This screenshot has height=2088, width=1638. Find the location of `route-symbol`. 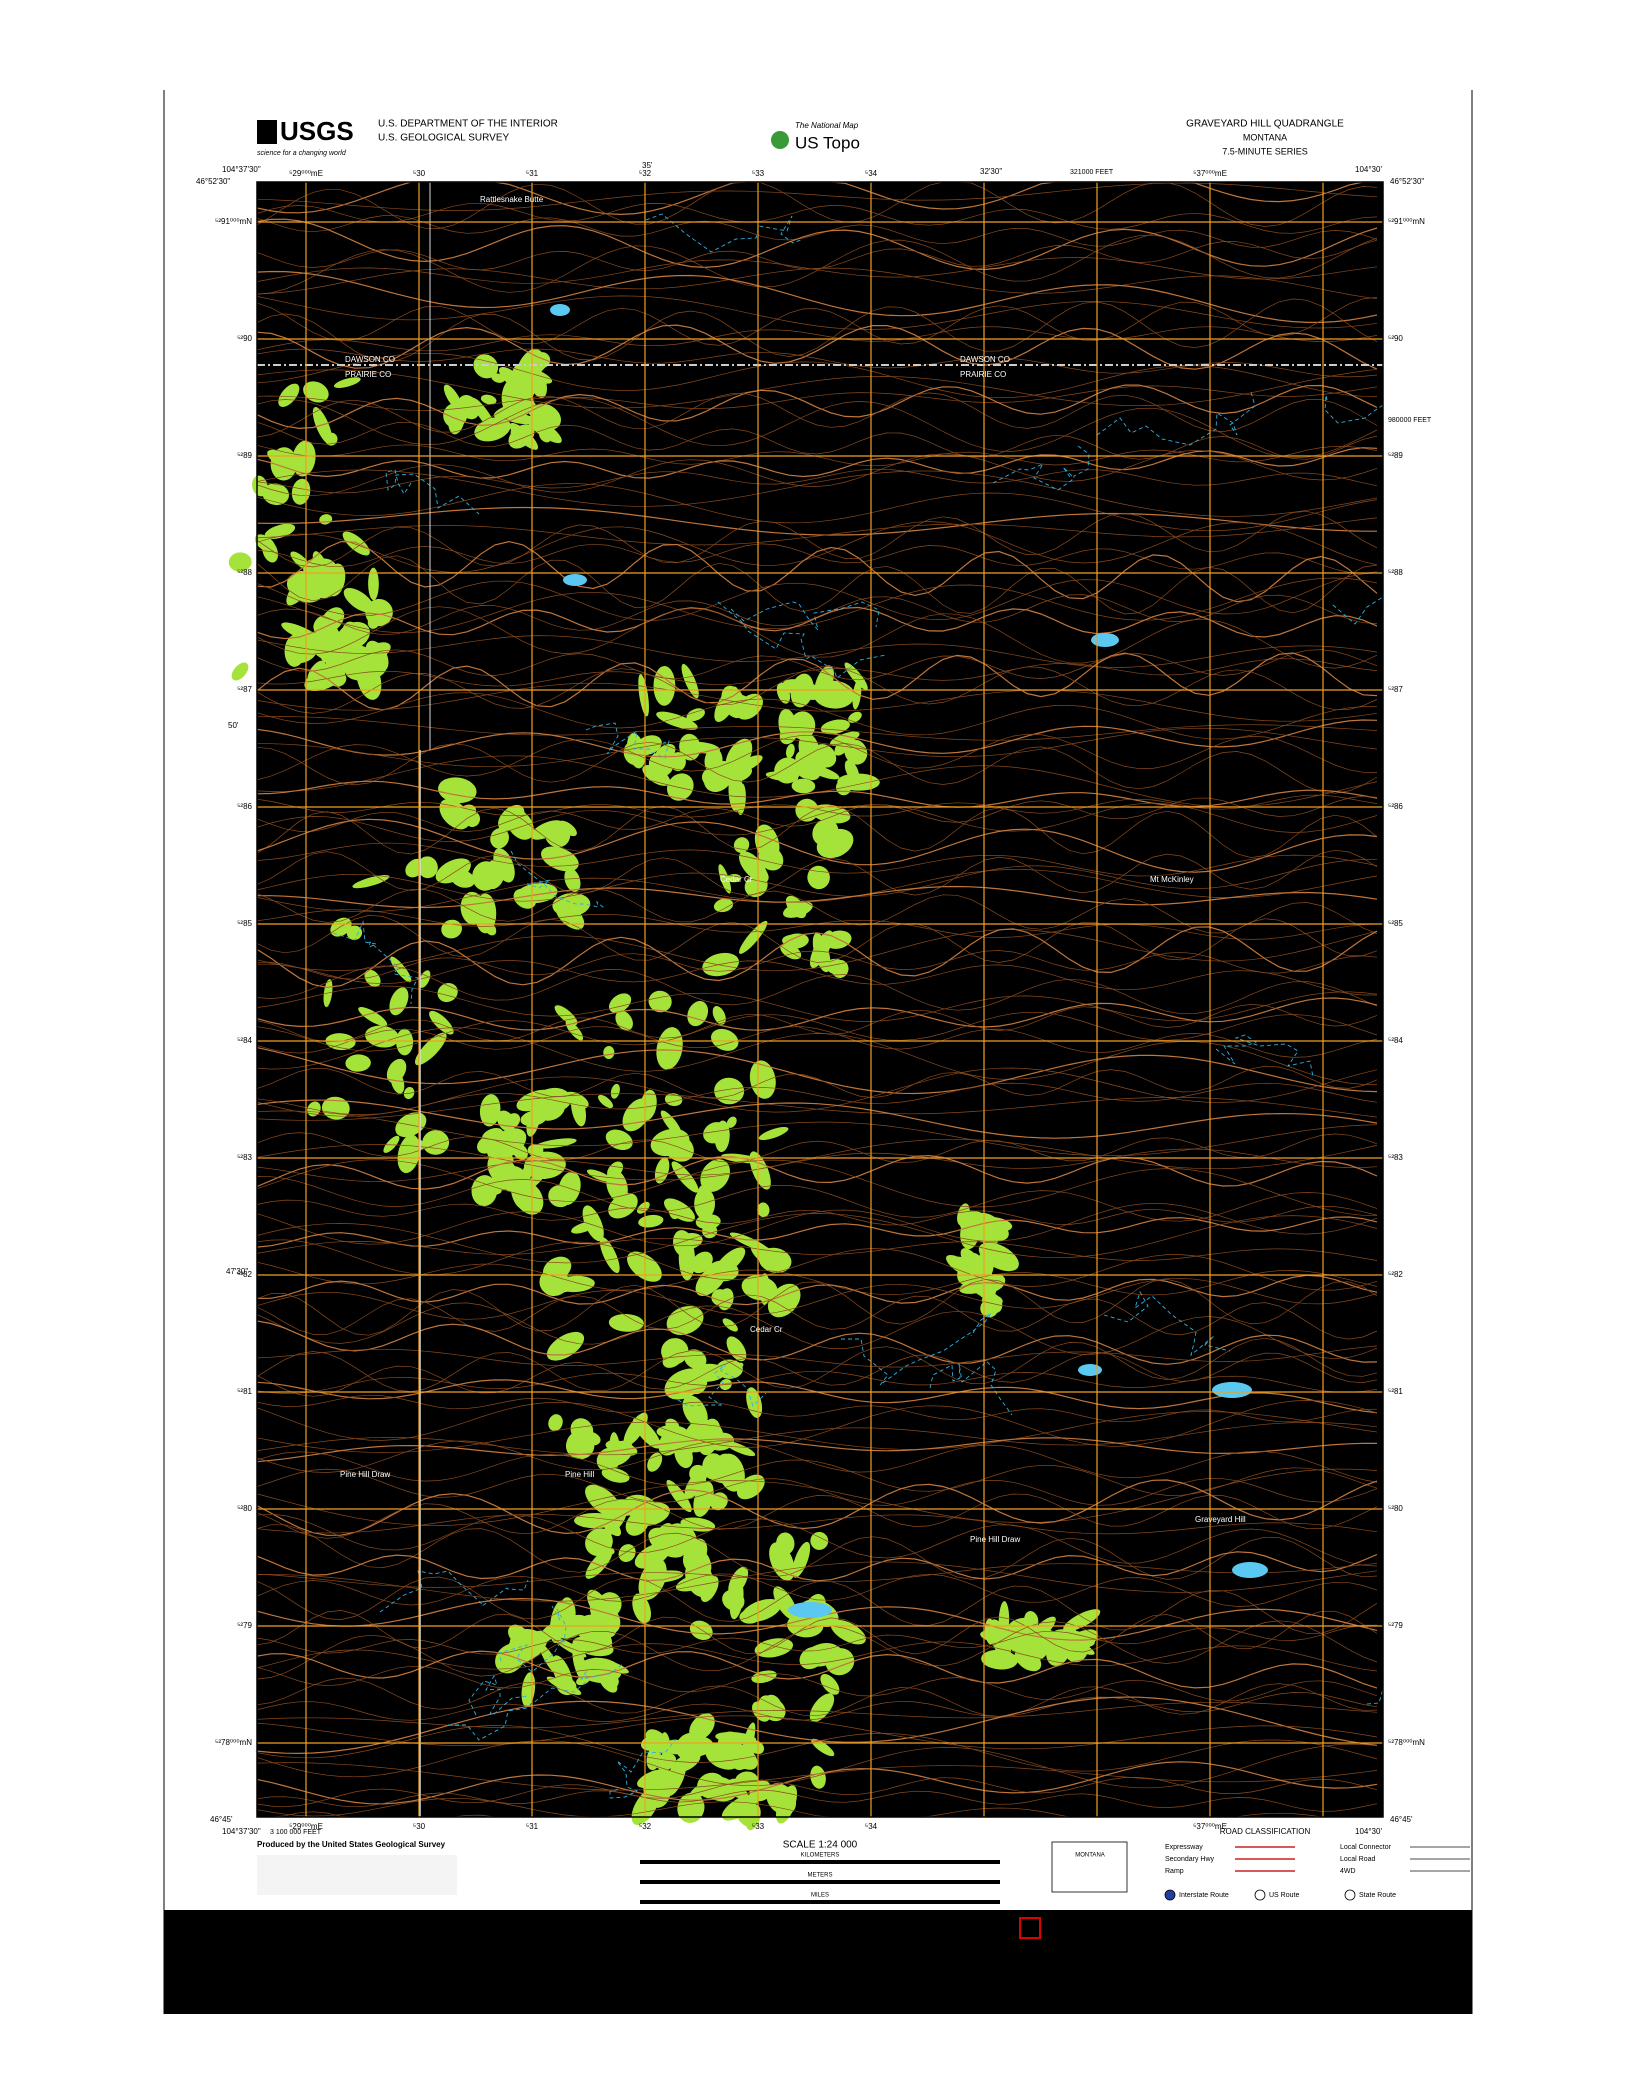

route-symbol is located at coordinates (1260, 1895).